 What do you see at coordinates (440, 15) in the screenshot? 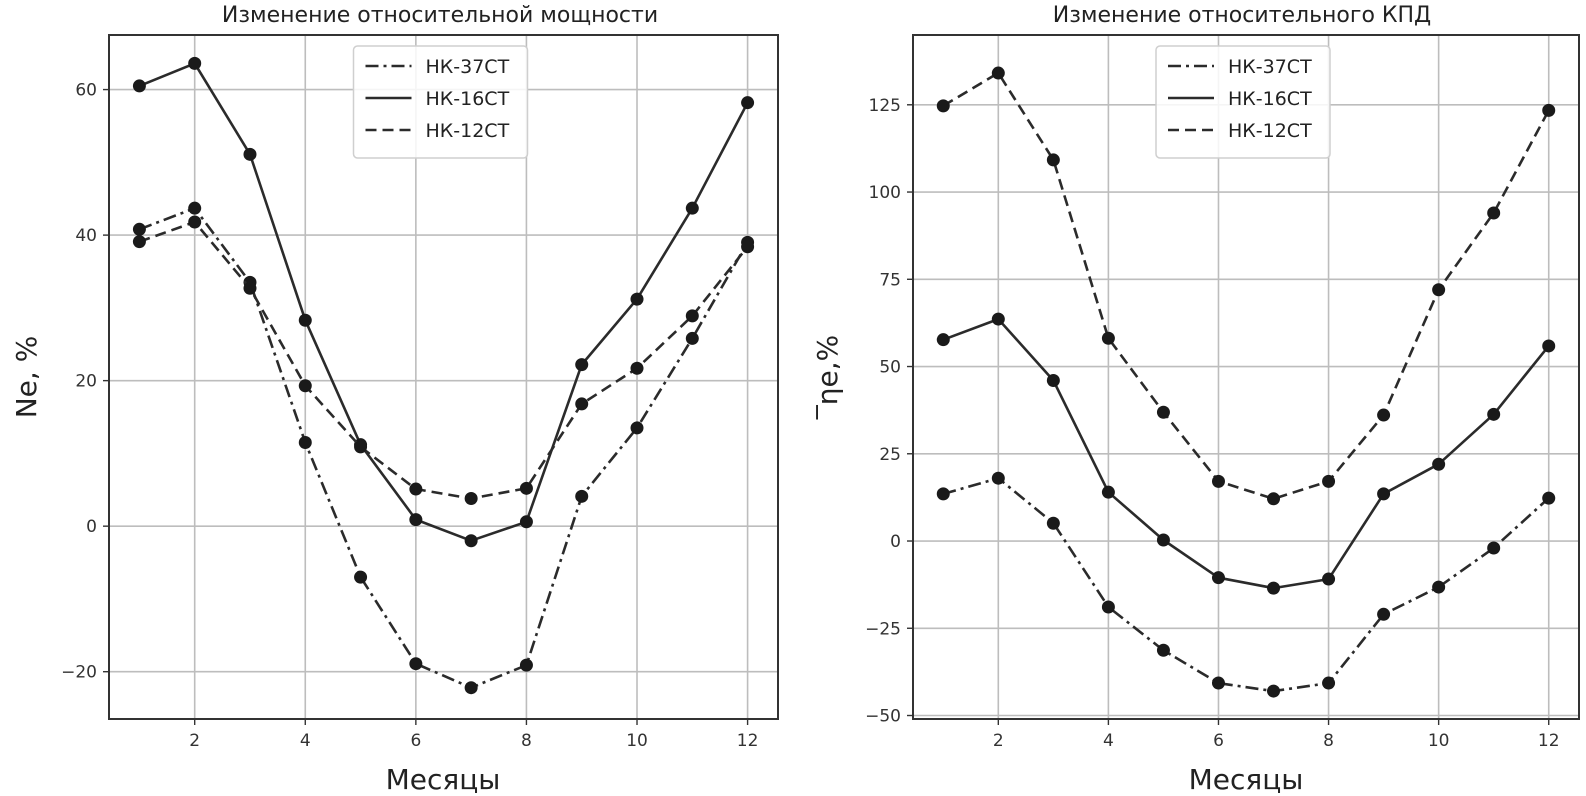
I see `chart-title: Изменение относительной мощности` at bounding box center [440, 15].